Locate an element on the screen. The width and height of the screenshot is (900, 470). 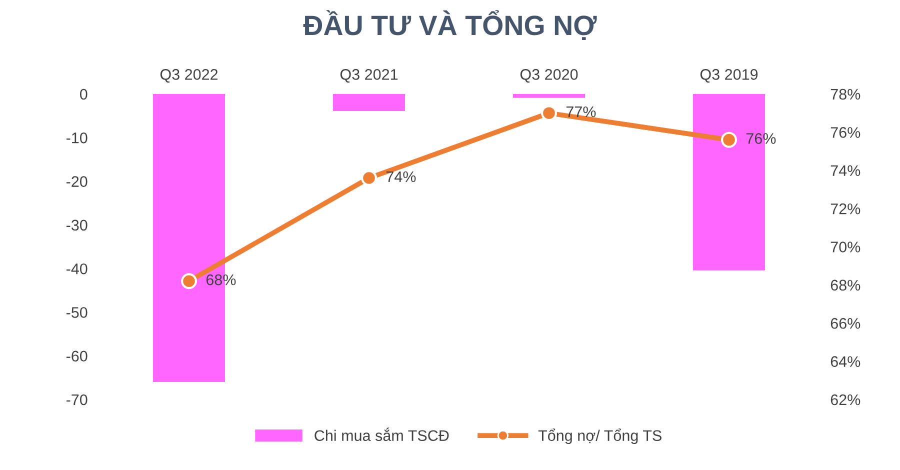
y-tick-label: 0 is located at coordinates (84, 94).